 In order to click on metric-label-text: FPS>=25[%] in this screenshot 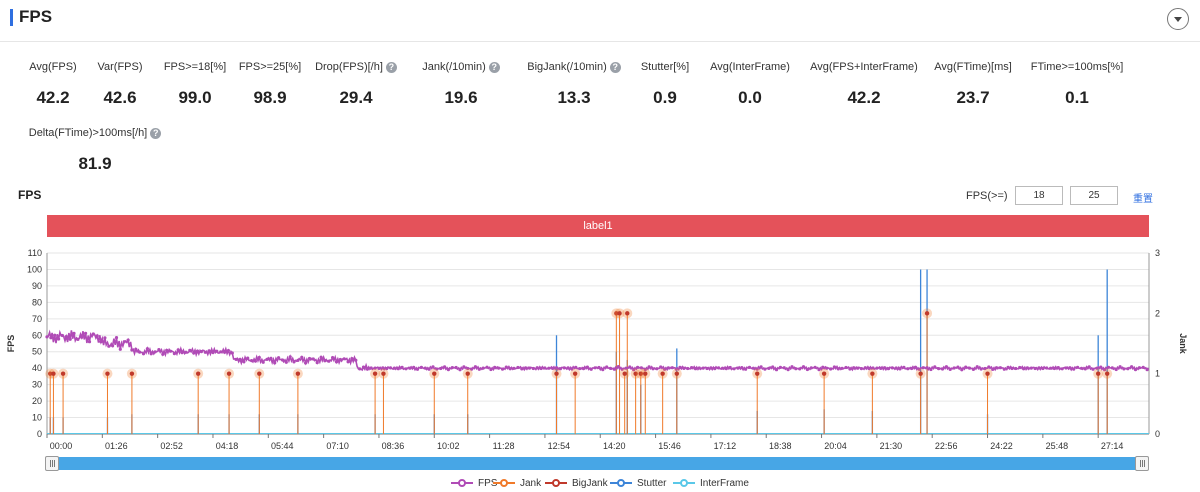, I will do `click(270, 67)`.